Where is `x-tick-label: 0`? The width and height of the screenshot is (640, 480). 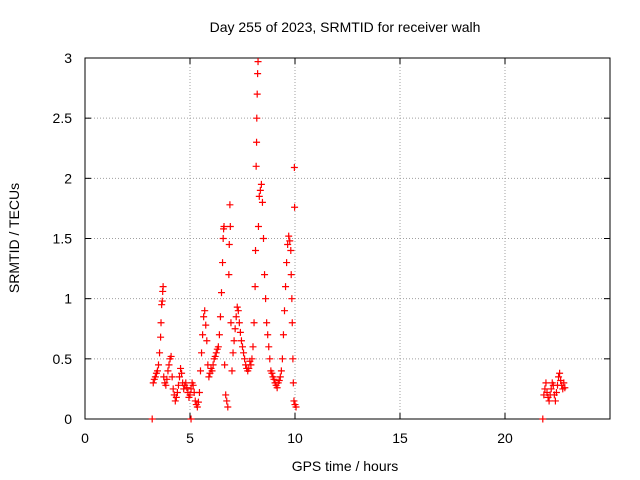
x-tick-label: 0 is located at coordinates (85, 438).